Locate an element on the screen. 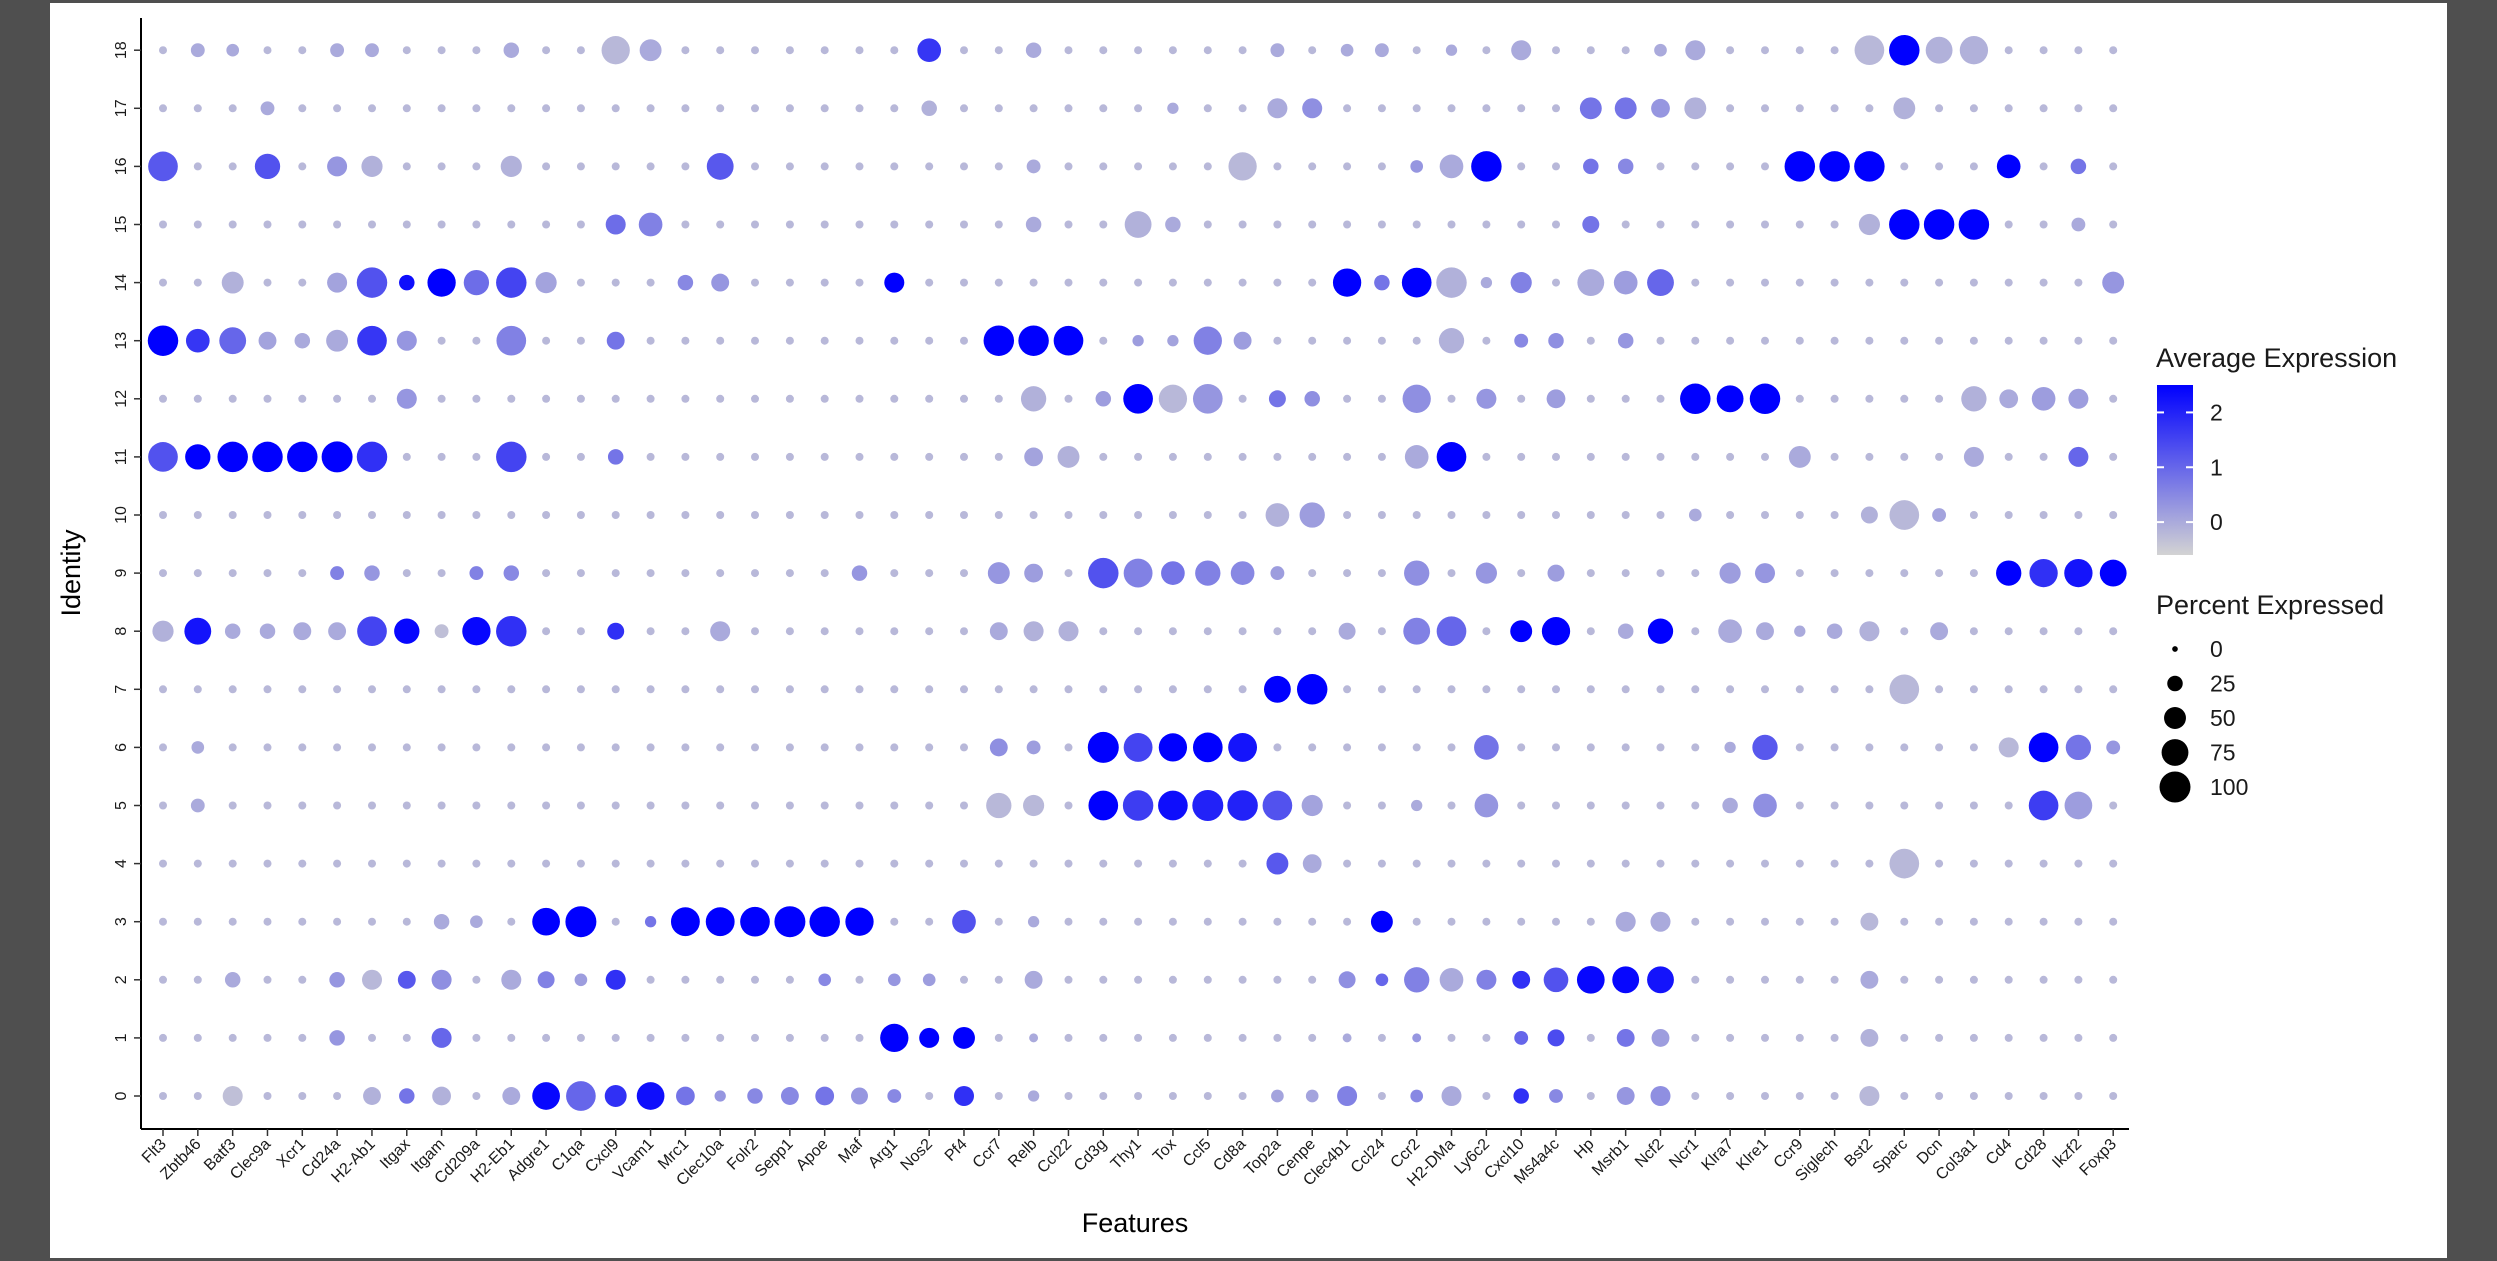 This screenshot has width=2497, height=1261. dot-12-Cenpe is located at coordinates (1312, 399).